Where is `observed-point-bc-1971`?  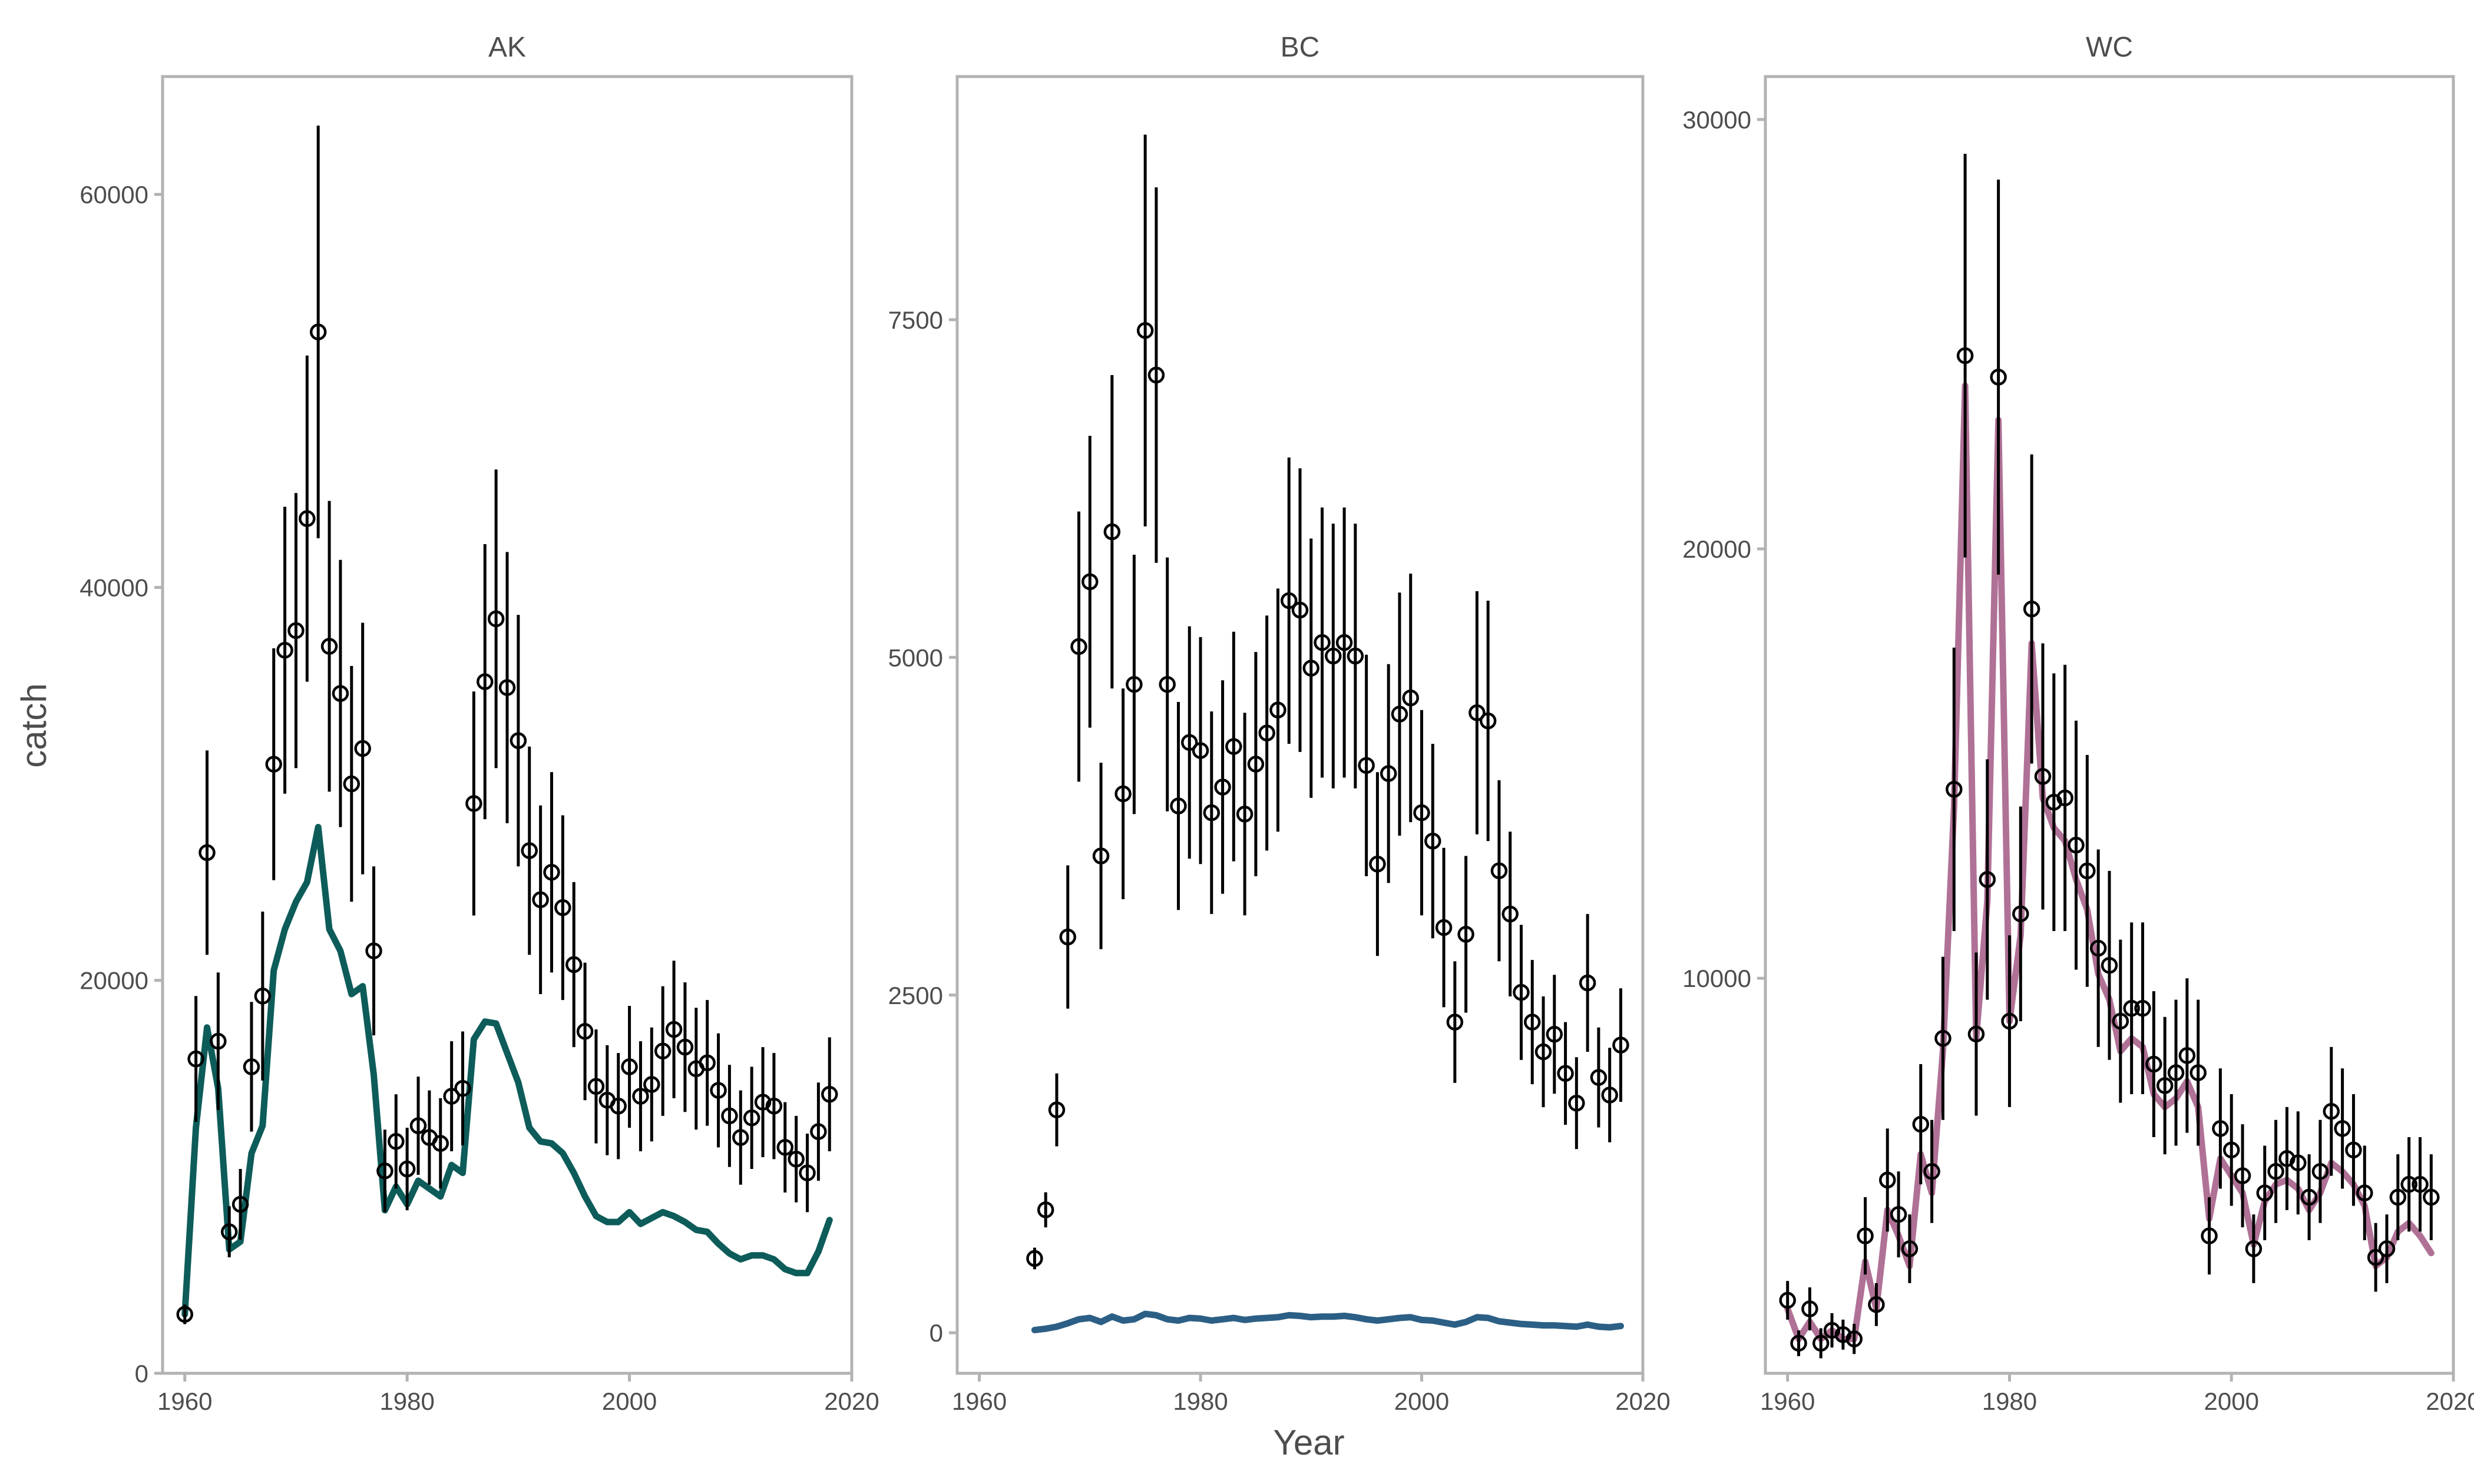 observed-point-bc-1971 is located at coordinates (1101, 856).